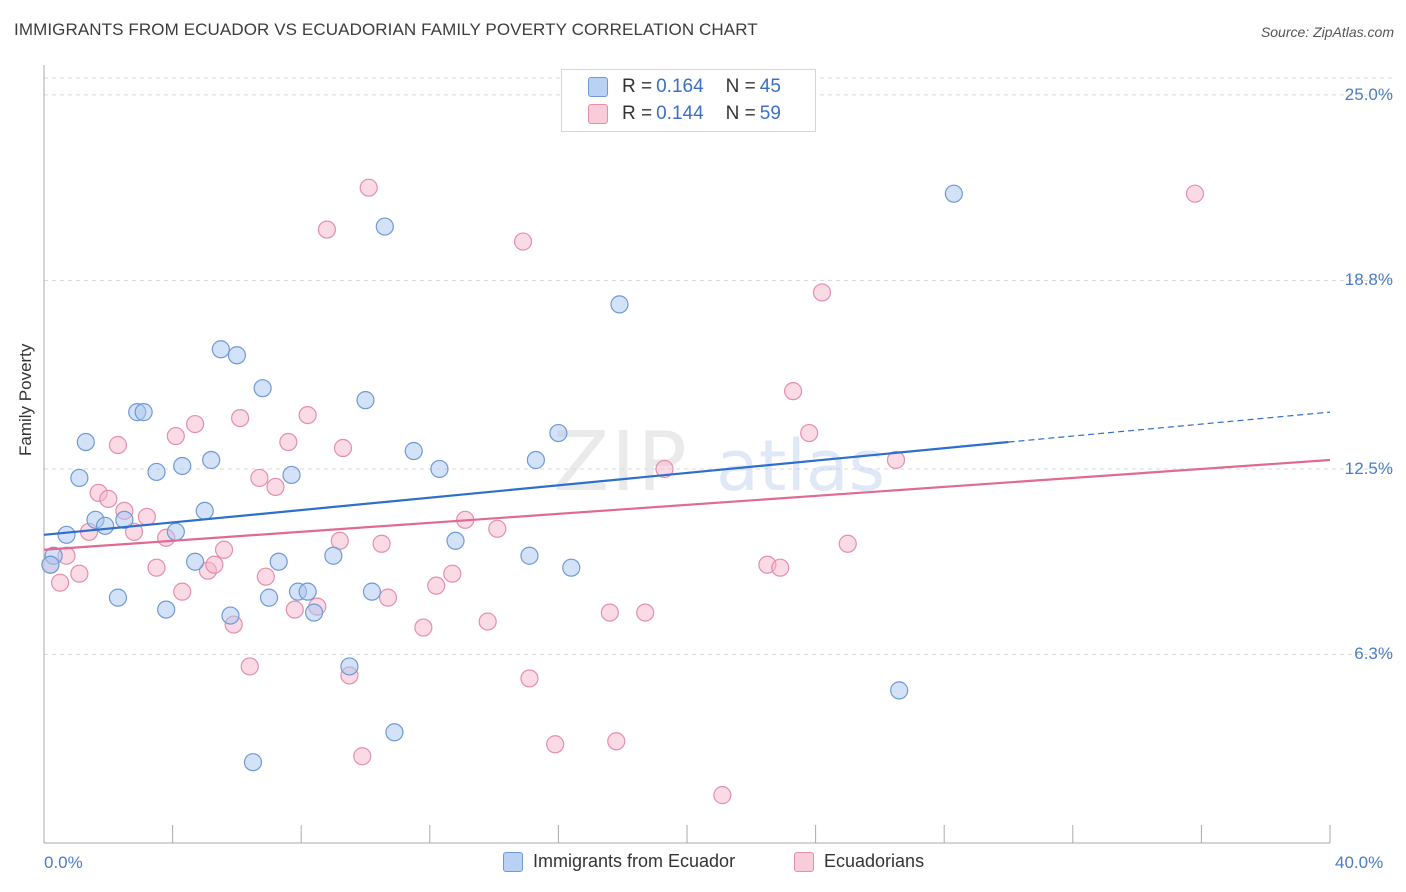 The width and height of the screenshot is (1406, 892). I want to click on trend-lines, so click(687, 481).